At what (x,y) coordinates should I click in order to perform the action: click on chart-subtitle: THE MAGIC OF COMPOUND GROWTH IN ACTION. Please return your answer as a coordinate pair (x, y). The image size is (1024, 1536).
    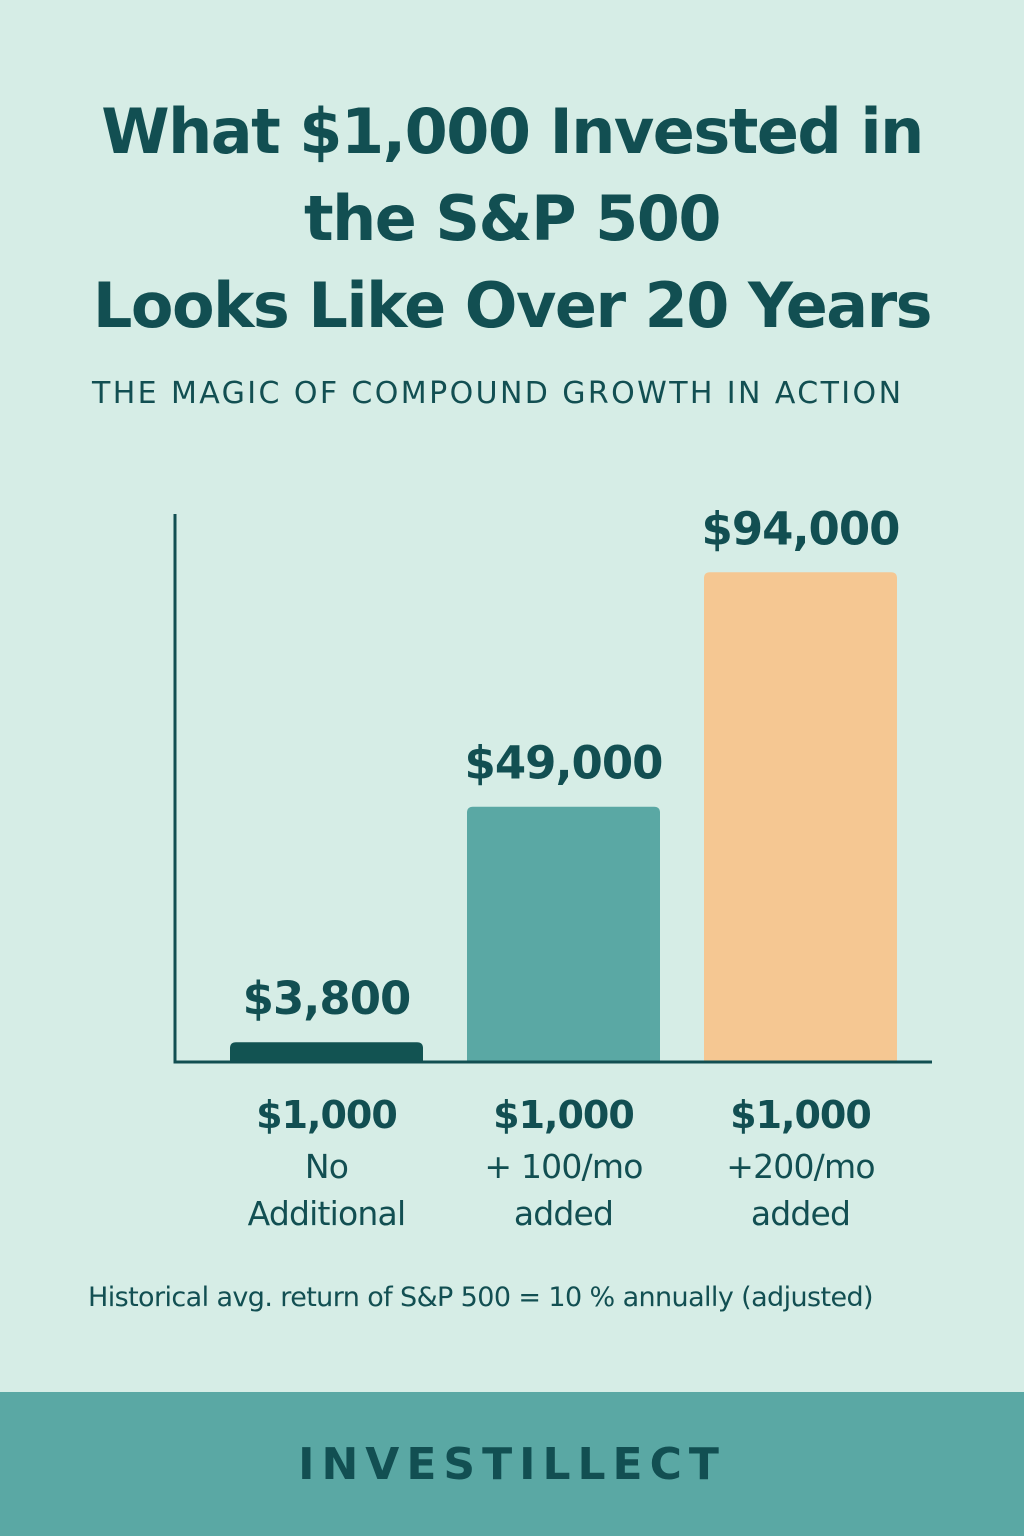
    Looking at the image, I should click on (498, 393).